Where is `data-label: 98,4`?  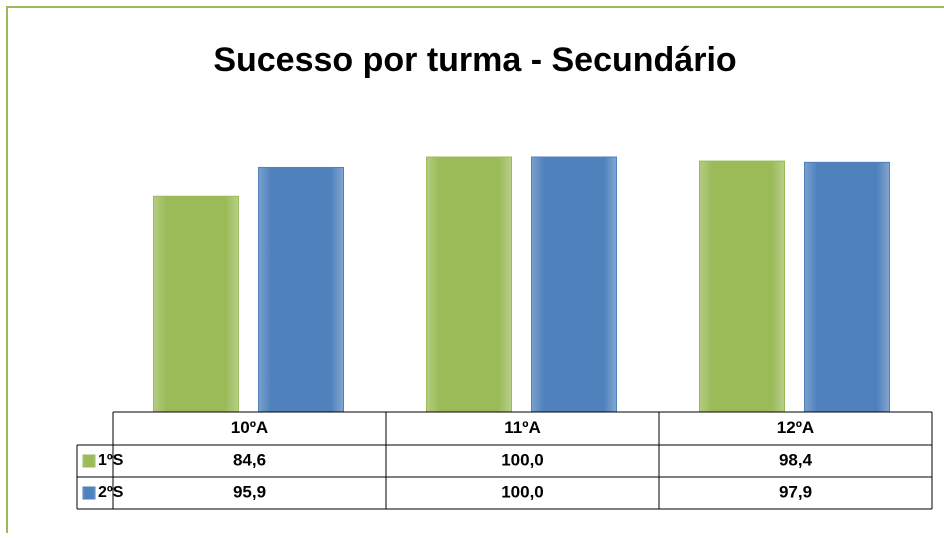
data-label: 98,4 is located at coordinates (796, 459).